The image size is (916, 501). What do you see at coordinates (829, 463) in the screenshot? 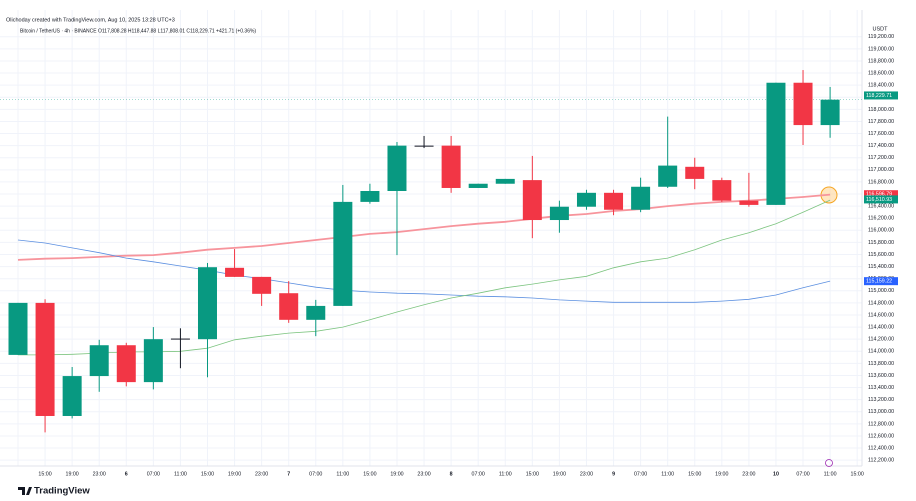
I see `event-icon` at bounding box center [829, 463].